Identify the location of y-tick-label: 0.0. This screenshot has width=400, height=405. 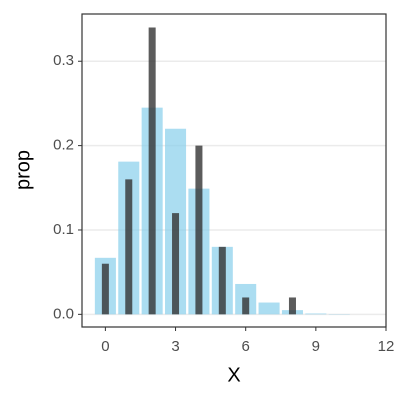
(63, 313).